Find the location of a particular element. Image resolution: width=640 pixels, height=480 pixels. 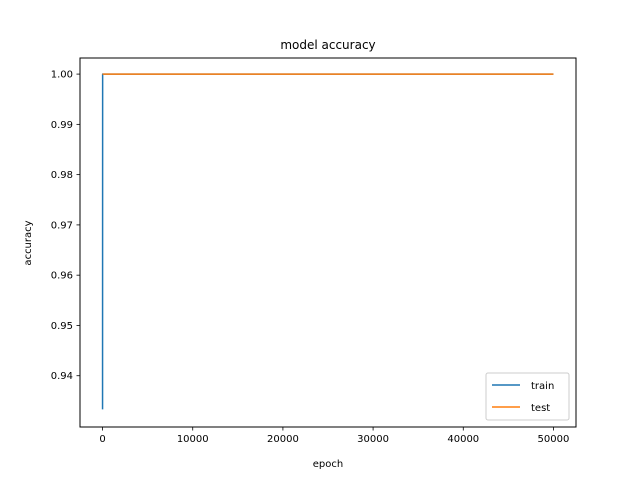

x-tick-label: 30000 is located at coordinates (373, 439).